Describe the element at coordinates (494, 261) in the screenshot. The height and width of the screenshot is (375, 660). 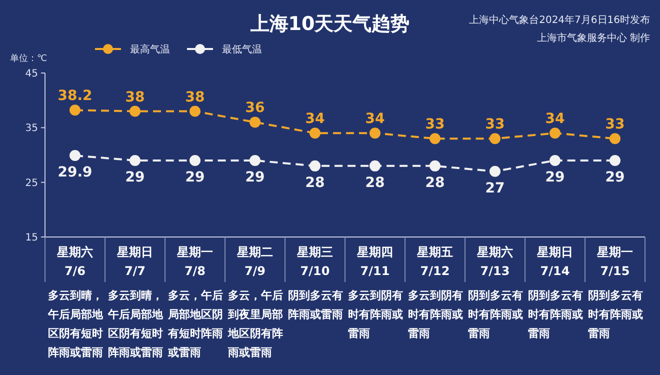
I see `x-tick-label: 星期六 7/13` at that location.